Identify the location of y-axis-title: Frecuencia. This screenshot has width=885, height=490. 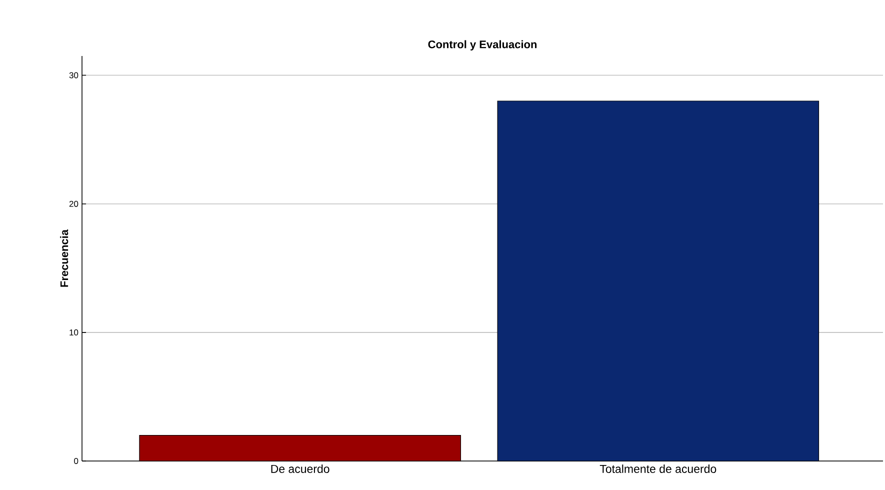
(64, 258).